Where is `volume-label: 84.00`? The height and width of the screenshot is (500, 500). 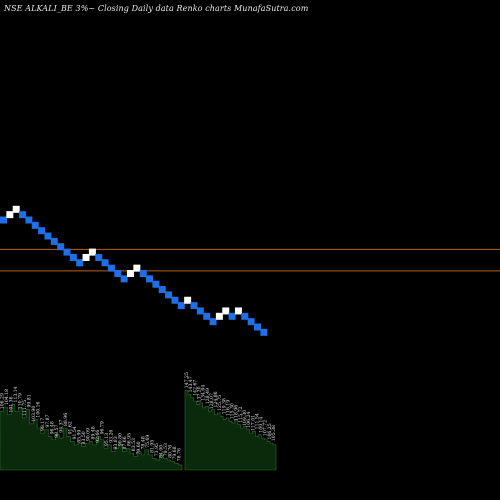
volume-label: 84.00 is located at coordinates (162, 451).